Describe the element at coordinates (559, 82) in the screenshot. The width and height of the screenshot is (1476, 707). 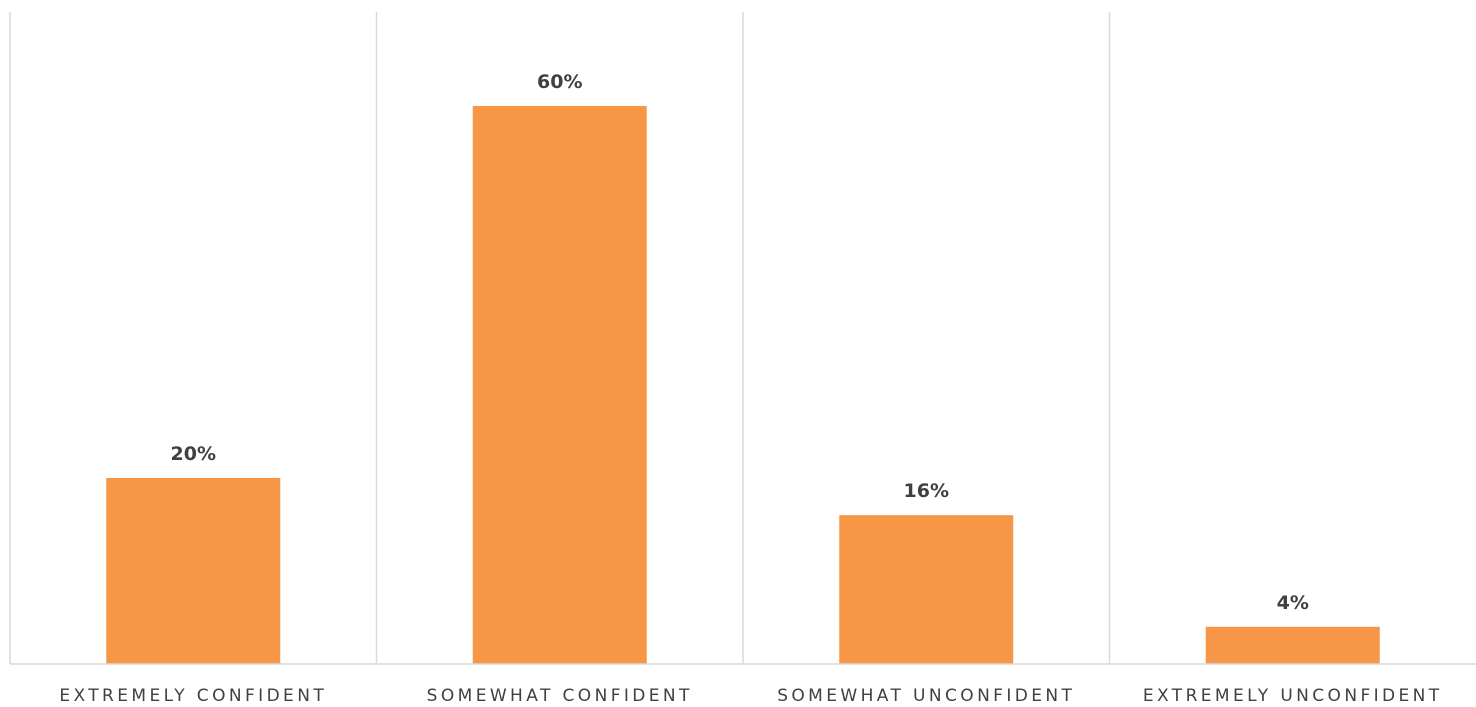
I see `data-label: 60%` at that location.